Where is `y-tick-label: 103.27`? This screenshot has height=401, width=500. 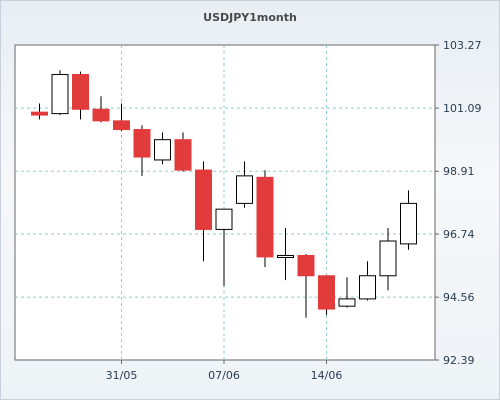 y-tick-label: 103.27 is located at coordinates (462, 45).